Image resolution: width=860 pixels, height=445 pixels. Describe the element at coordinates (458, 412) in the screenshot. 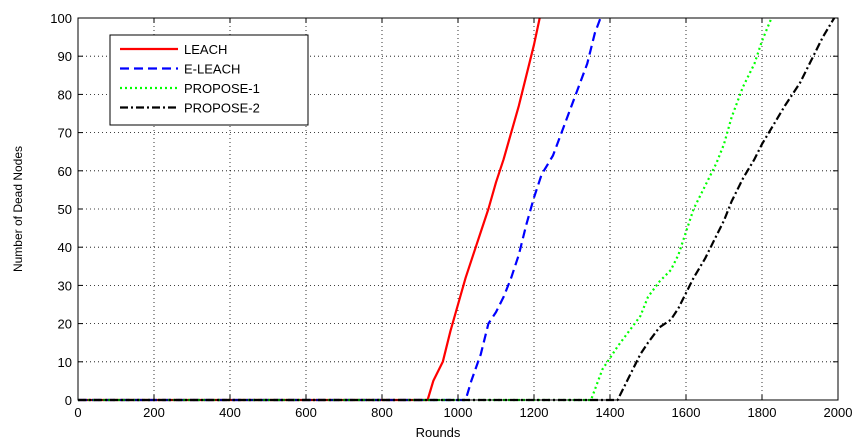

I see `x-tick-label: 1000` at that location.